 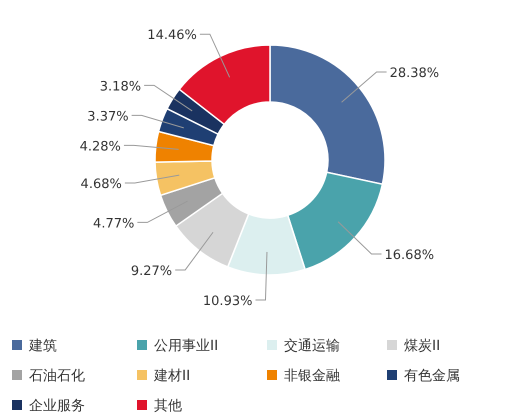 What do you see at coordinates (432, 376) in the screenshot?
I see `legend-label: 有色金属` at bounding box center [432, 376].